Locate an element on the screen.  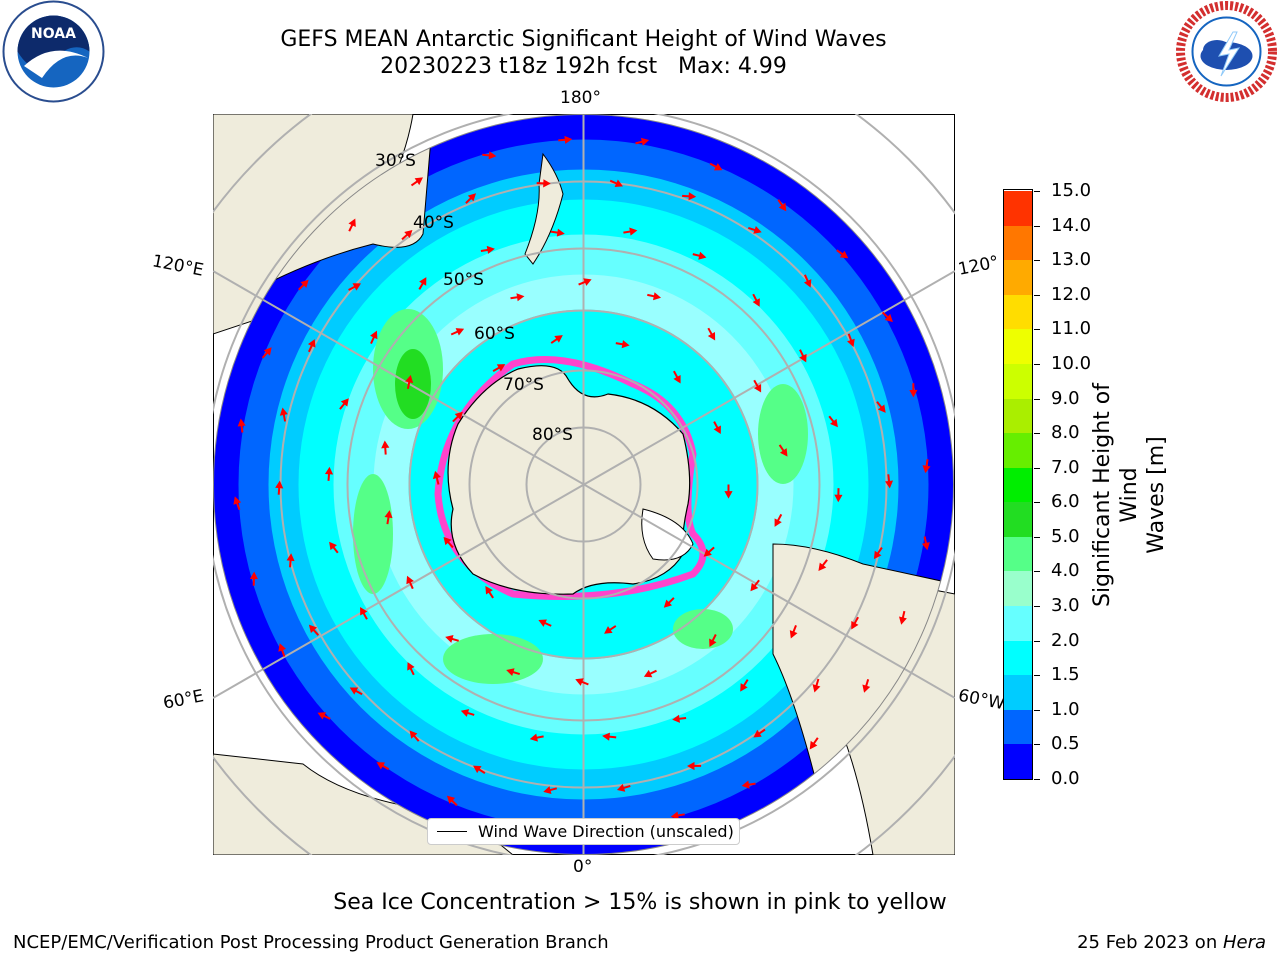
footer-host: Hera is located at coordinates (1244, 942).